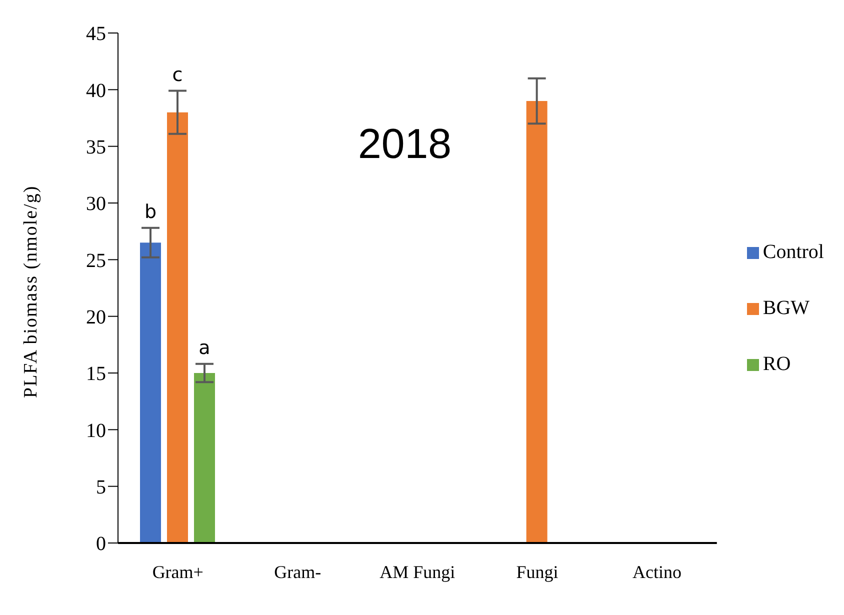 This screenshot has height=615, width=844. What do you see at coordinates (31, 291) in the screenshot?
I see `y-axis-title: PLFA biomass (nmole/g)` at bounding box center [31, 291].